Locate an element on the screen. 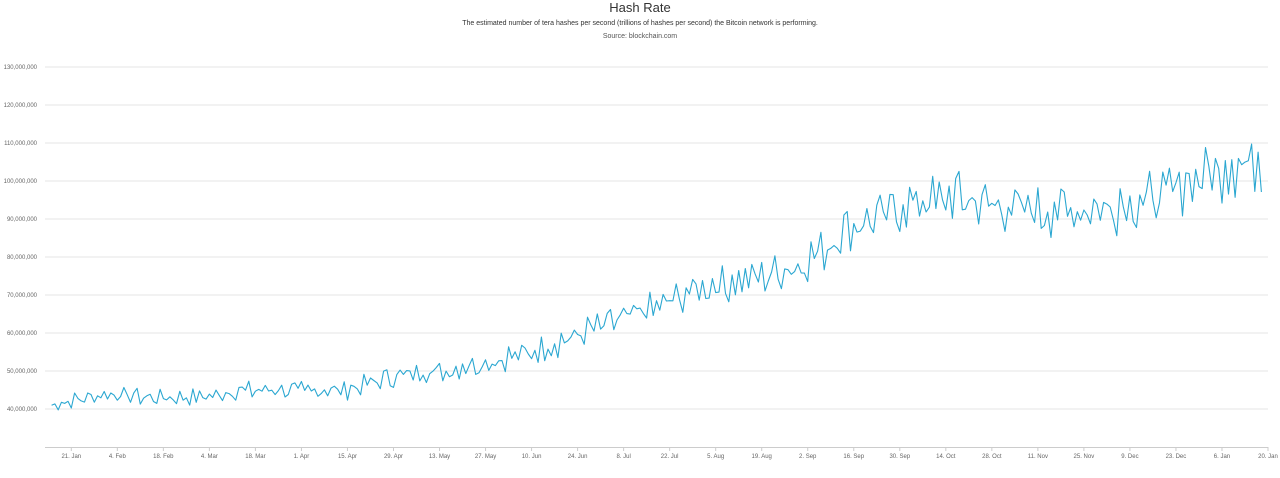 The image size is (1280, 478). x-tick-label: 28. Oct is located at coordinates (992, 457).